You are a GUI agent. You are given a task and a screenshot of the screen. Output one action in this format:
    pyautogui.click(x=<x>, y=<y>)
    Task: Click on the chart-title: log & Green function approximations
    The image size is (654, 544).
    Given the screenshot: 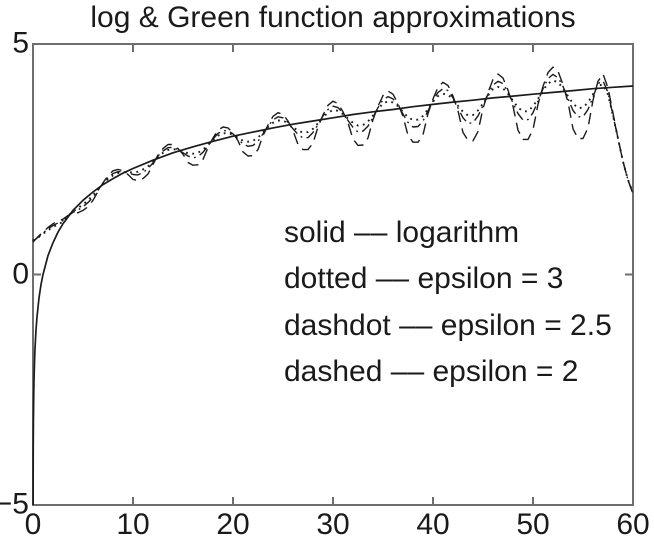 What is the action you would take?
    pyautogui.click(x=333, y=17)
    